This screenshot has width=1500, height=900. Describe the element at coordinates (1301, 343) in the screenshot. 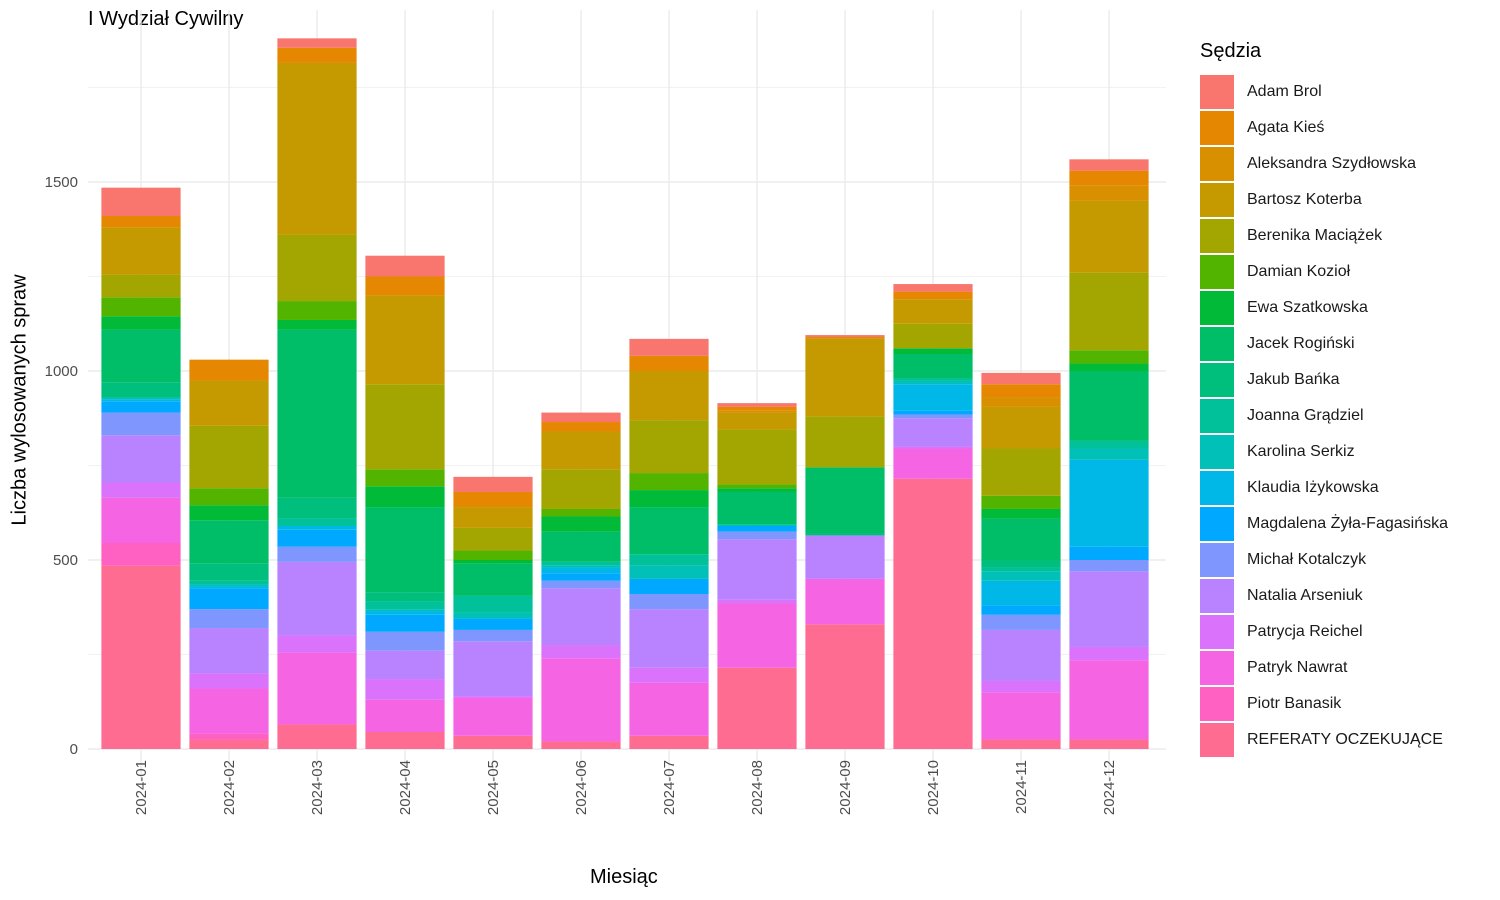

I see `legend-label: Jacek Rogiński` at that location.